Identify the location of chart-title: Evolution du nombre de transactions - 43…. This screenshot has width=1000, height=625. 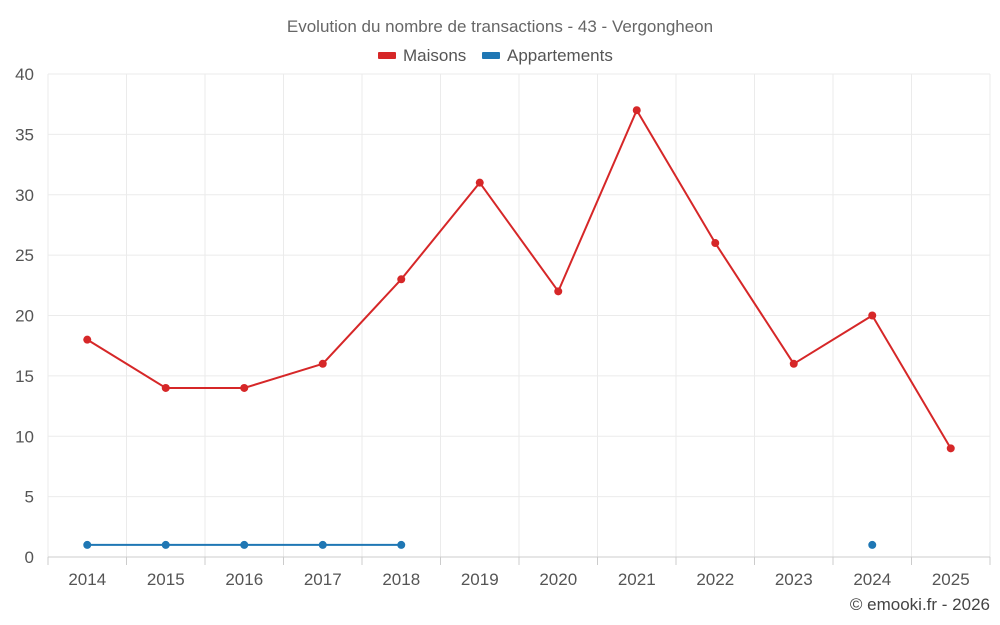
(500, 26).